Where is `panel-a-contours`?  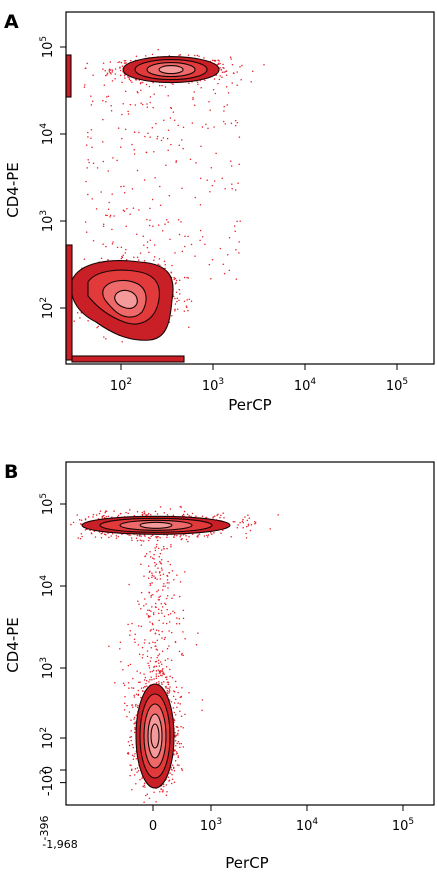 panel-a-contours is located at coordinates (142, 208).